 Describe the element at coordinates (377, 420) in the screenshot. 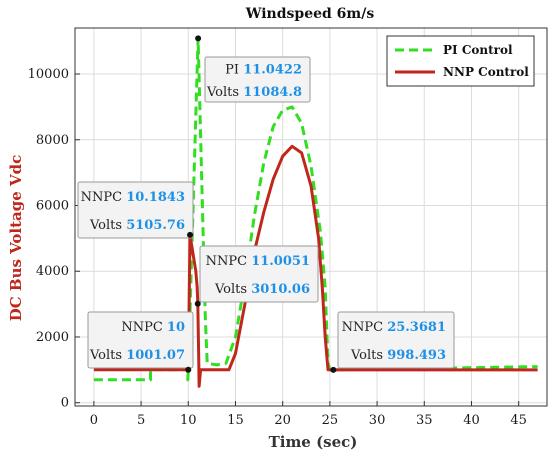

I see `x-tick-label: 30` at that location.